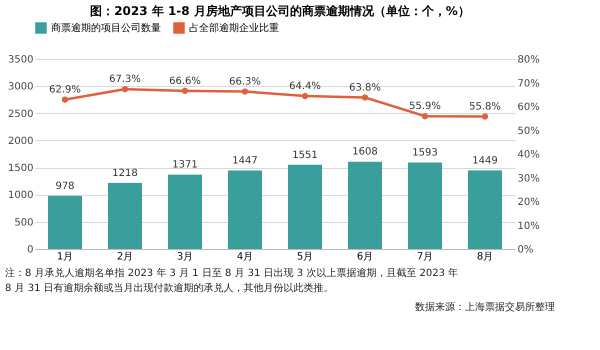 The image size is (600, 350). Describe the element at coordinates (365, 88) in the screenshot. I see `data-label: 63.8%` at that location.